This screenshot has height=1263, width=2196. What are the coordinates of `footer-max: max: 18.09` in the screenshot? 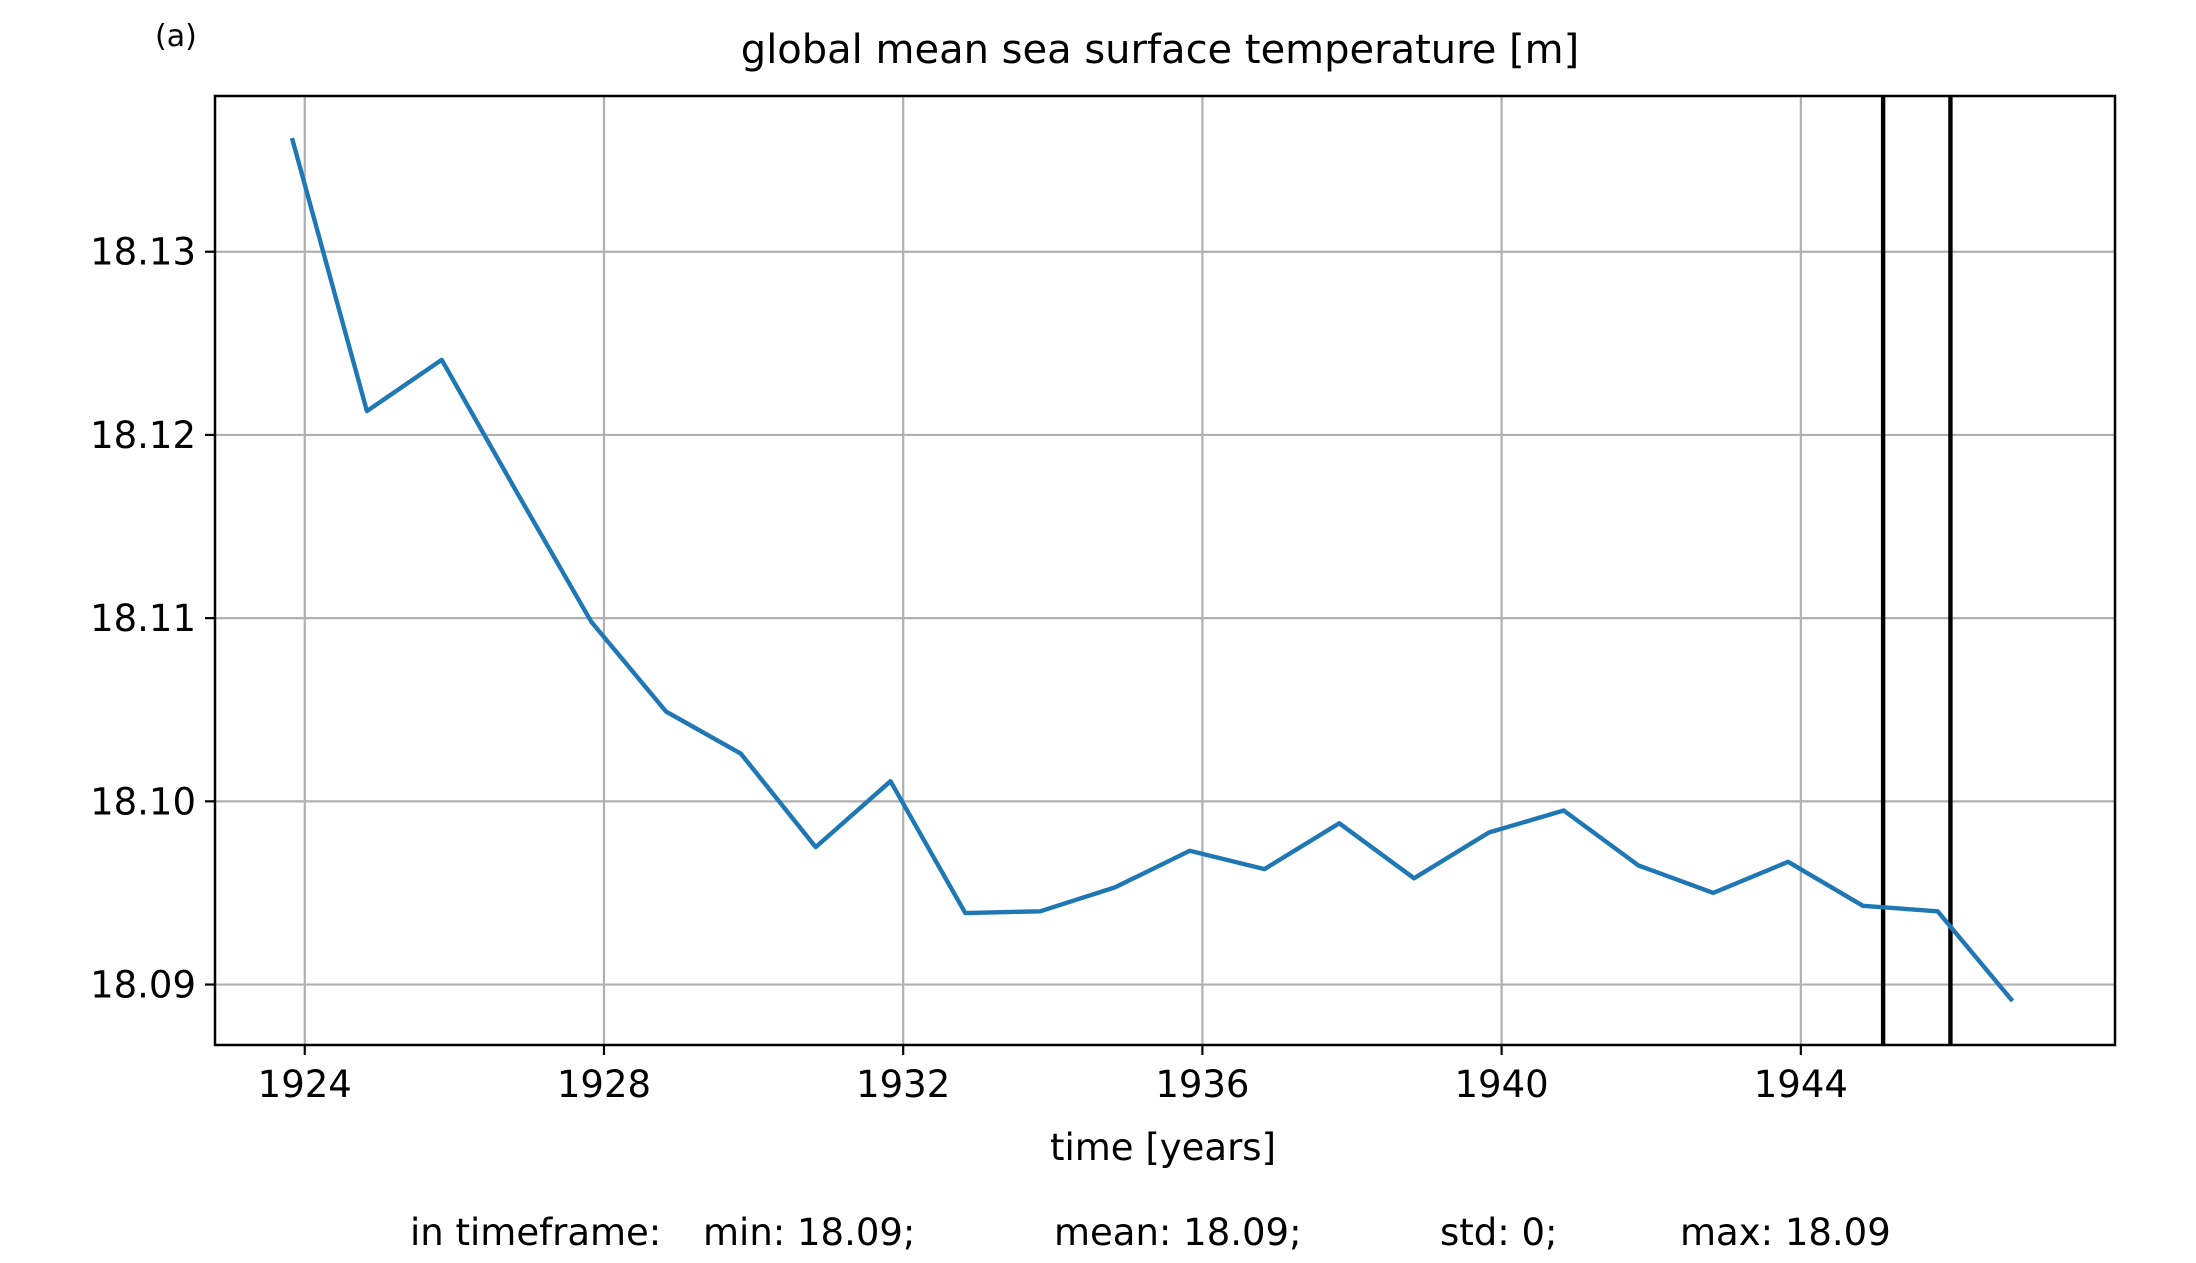 It's located at (1785, 1232).